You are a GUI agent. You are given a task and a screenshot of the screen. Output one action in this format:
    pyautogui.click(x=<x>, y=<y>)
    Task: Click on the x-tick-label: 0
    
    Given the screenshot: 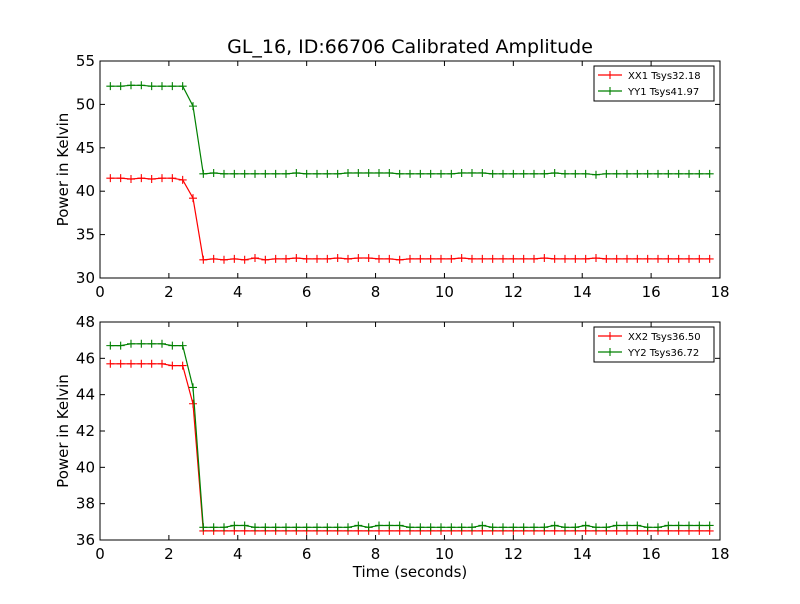 What is the action you would take?
    pyautogui.click(x=100, y=554)
    